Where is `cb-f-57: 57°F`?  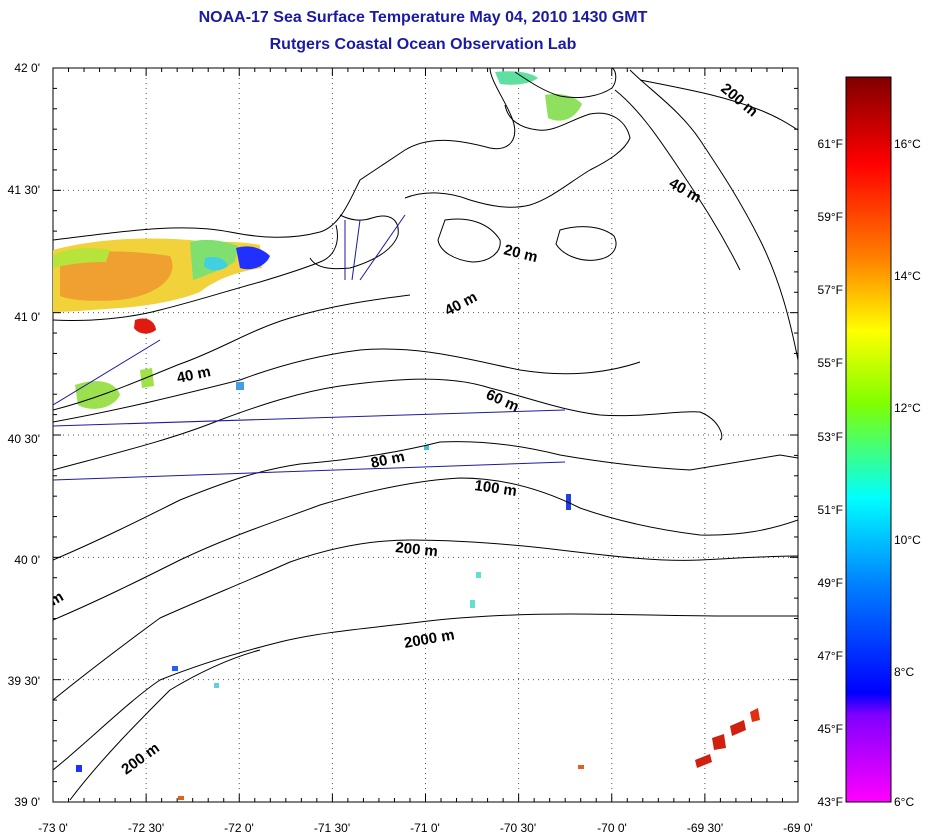 cb-f-57: 57°F is located at coordinates (830, 290).